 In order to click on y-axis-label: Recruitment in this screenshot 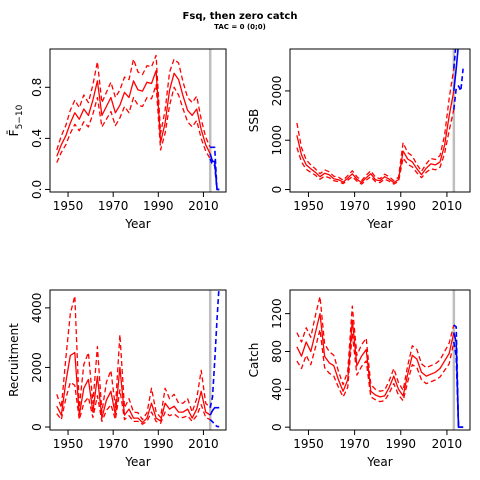, I will do `click(14, 360)`.